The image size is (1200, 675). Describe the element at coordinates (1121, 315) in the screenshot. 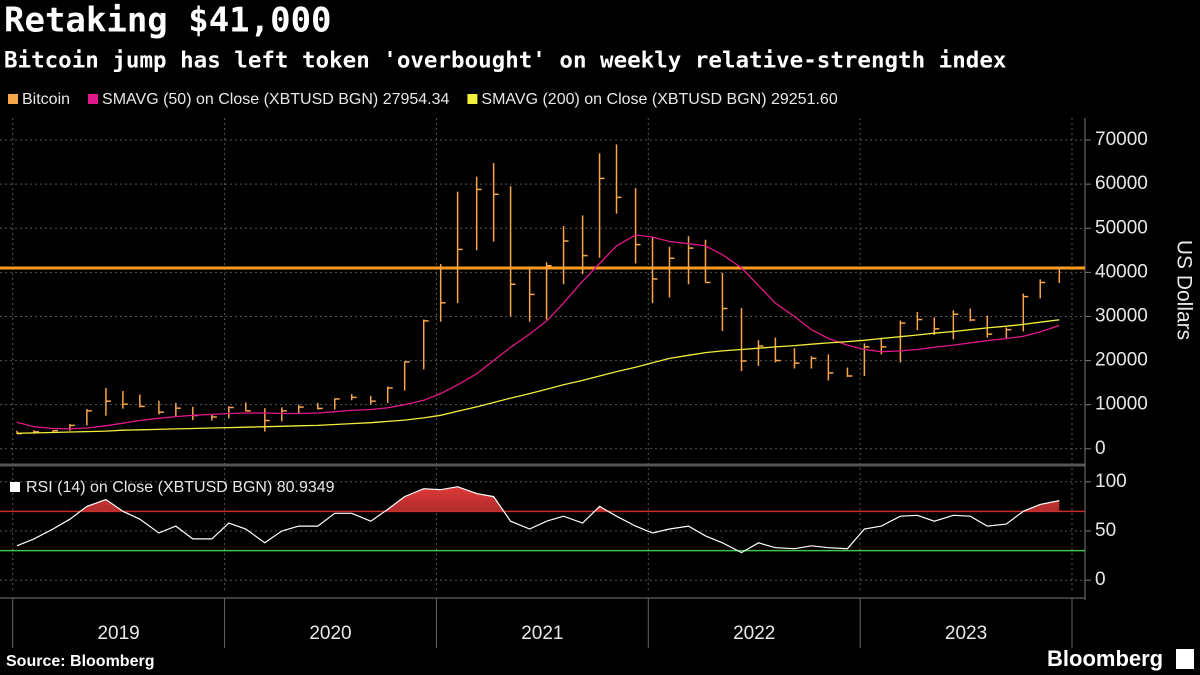

I see `y-tick-label: 30000` at that location.